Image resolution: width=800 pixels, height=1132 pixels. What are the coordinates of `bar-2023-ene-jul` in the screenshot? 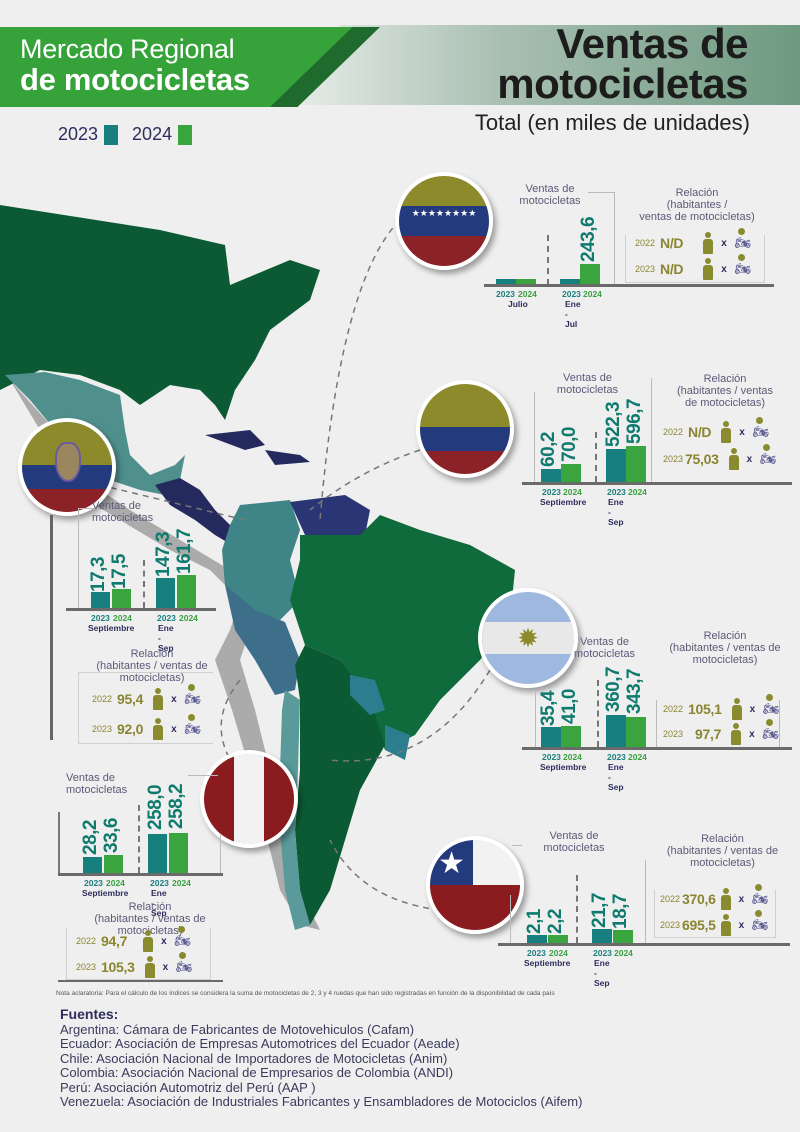 It's located at (570, 281).